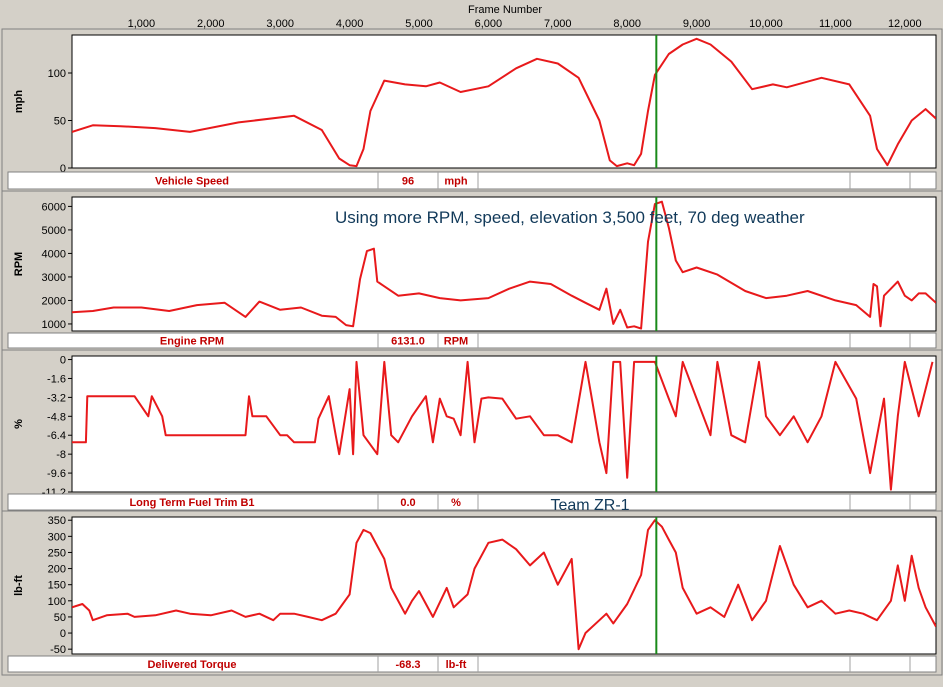 The image size is (943, 687). Describe the element at coordinates (408, 342) in the screenshot. I see `channel-value: 6131.0` at that location.